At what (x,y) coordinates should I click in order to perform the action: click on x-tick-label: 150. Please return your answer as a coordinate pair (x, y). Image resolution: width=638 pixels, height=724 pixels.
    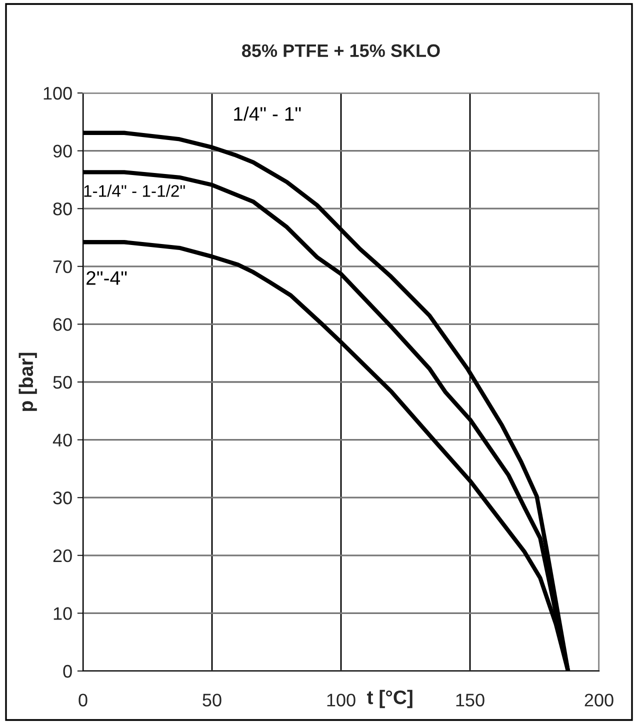
    Looking at the image, I should click on (470, 700).